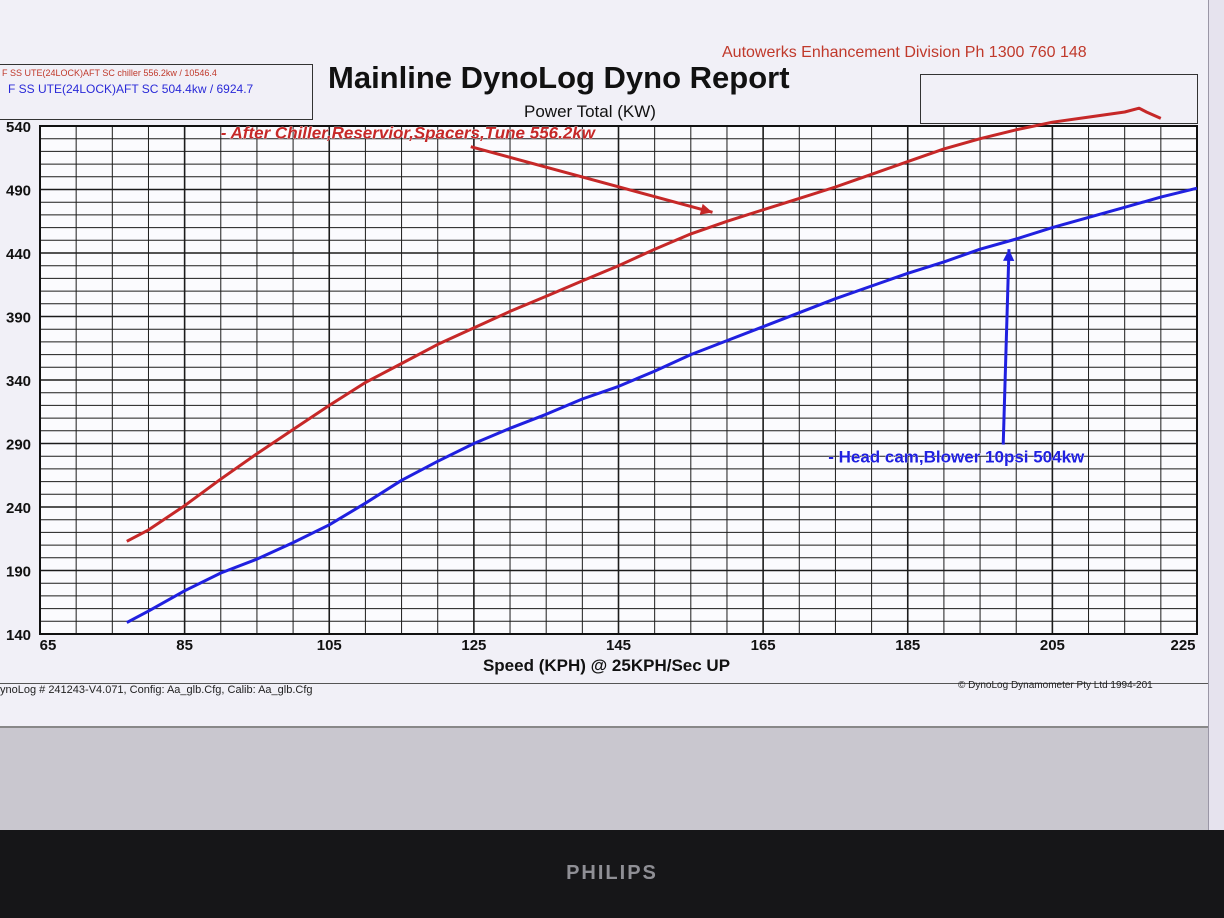 The height and width of the screenshot is (918, 1224). I want to click on x-tick-label: 65, so click(48, 645).